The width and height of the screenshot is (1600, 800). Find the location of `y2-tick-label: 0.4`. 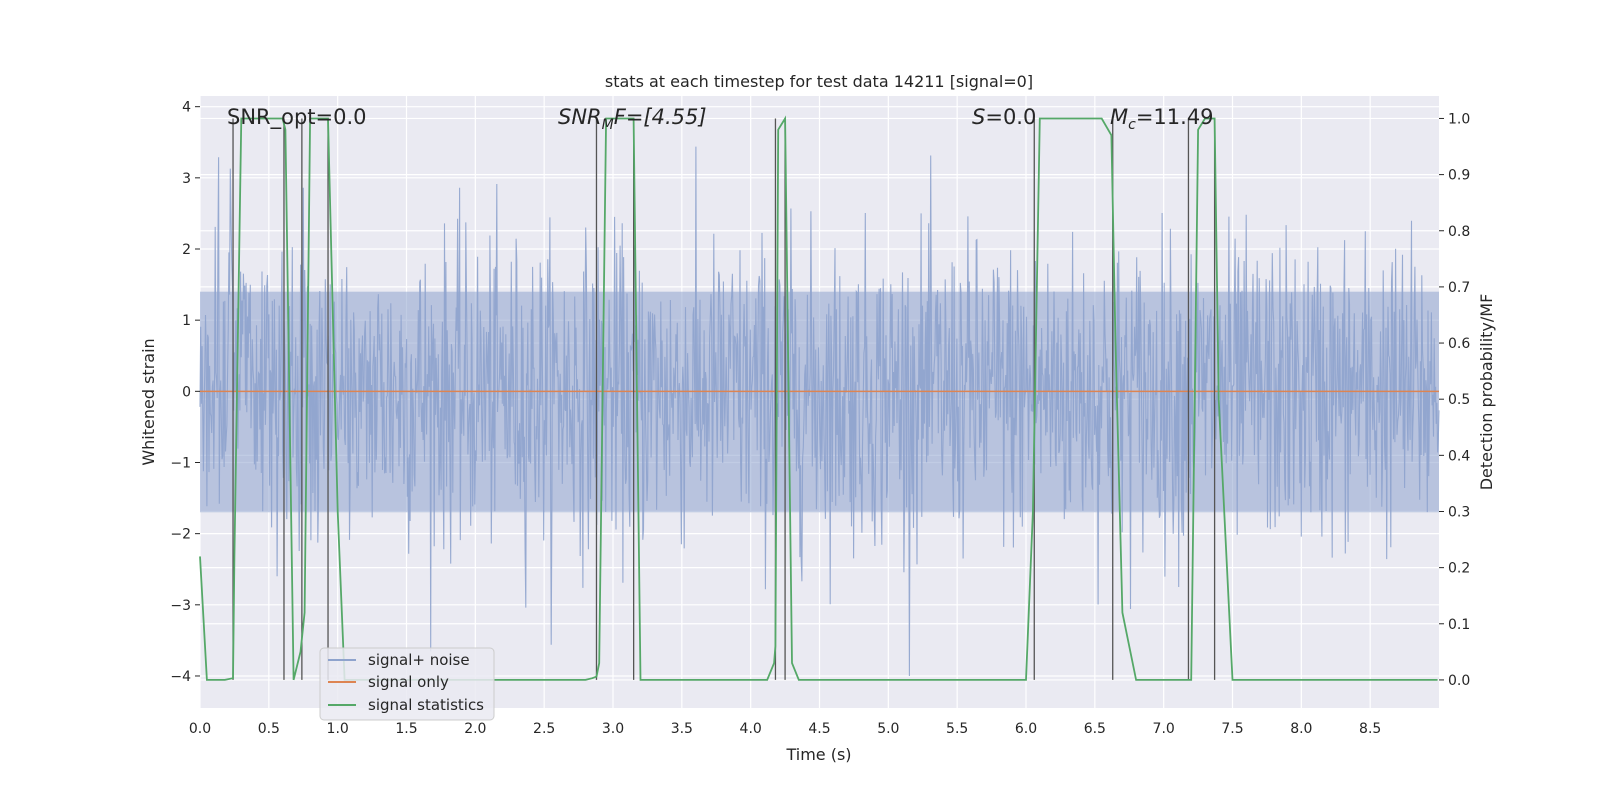

y2-tick-label: 0.4 is located at coordinates (1459, 456).